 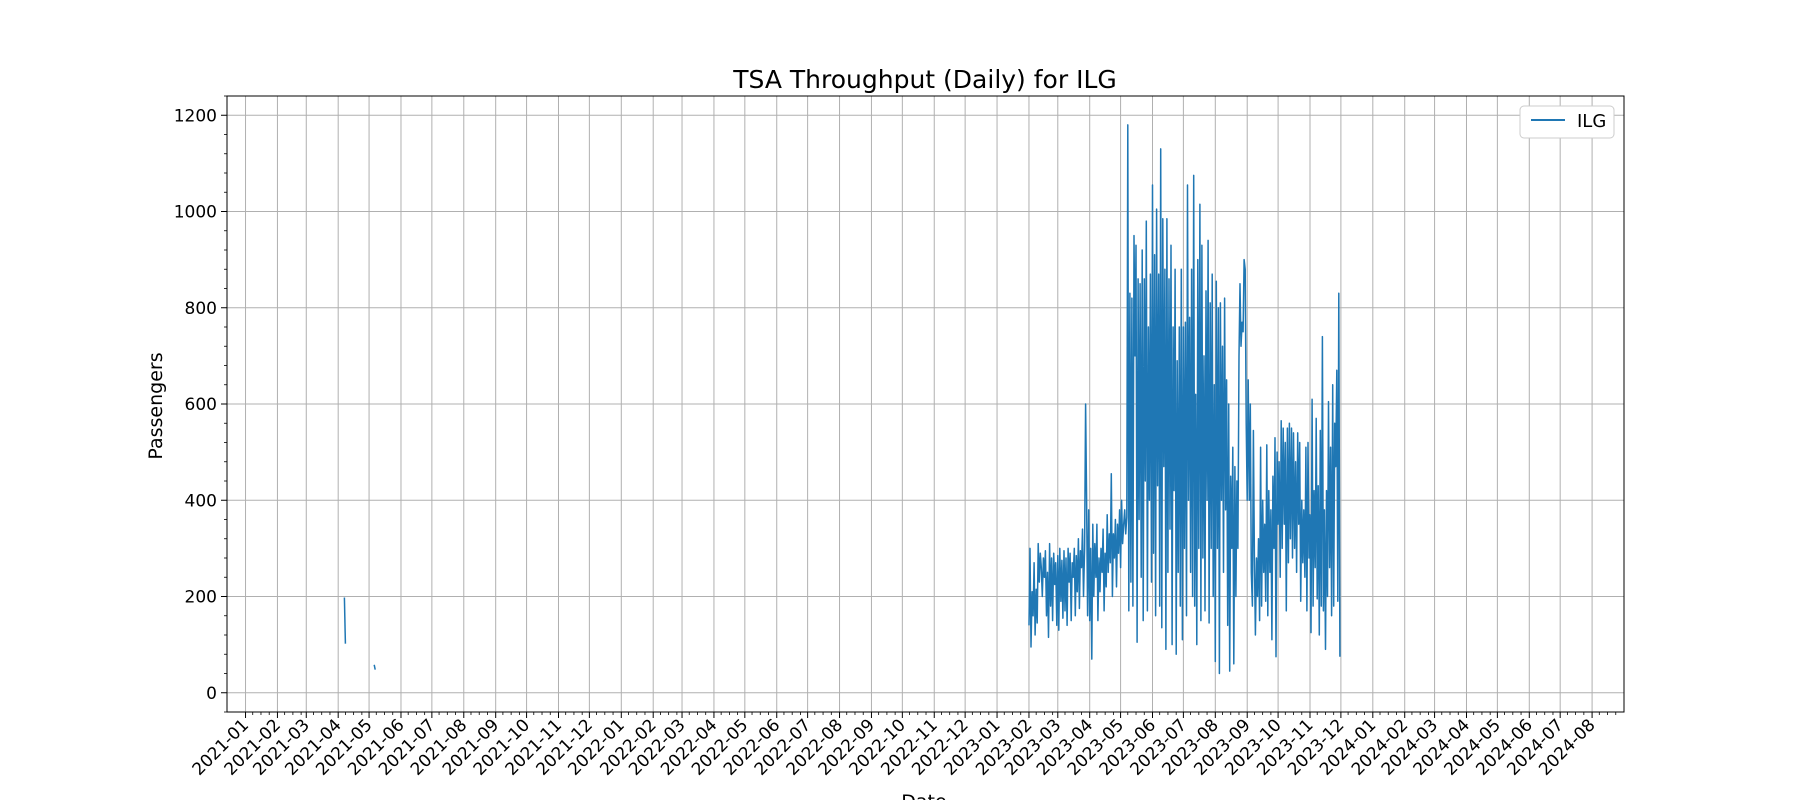 I want to click on legend: ILG, so click(x=1567, y=122).